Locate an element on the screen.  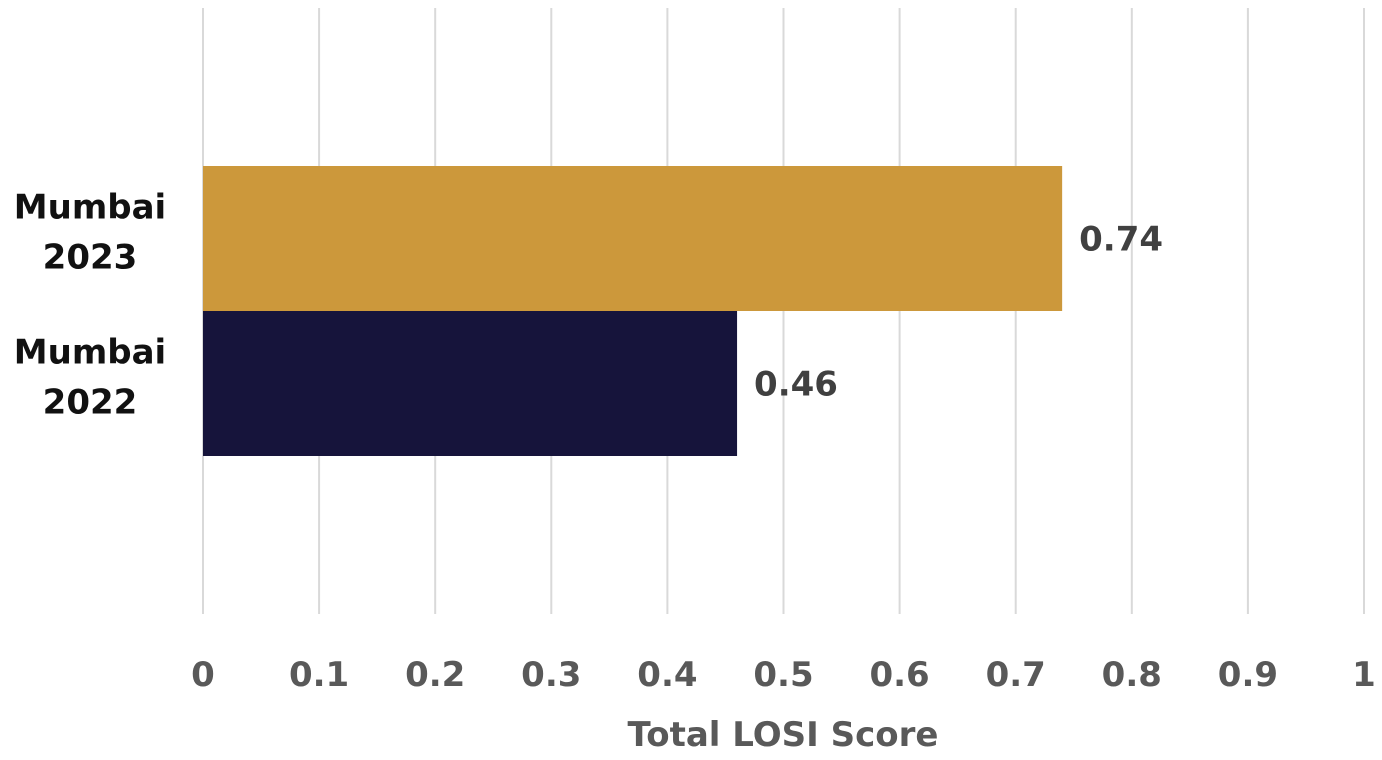
category-label: Mumbai 2023 is located at coordinates (90, 233).